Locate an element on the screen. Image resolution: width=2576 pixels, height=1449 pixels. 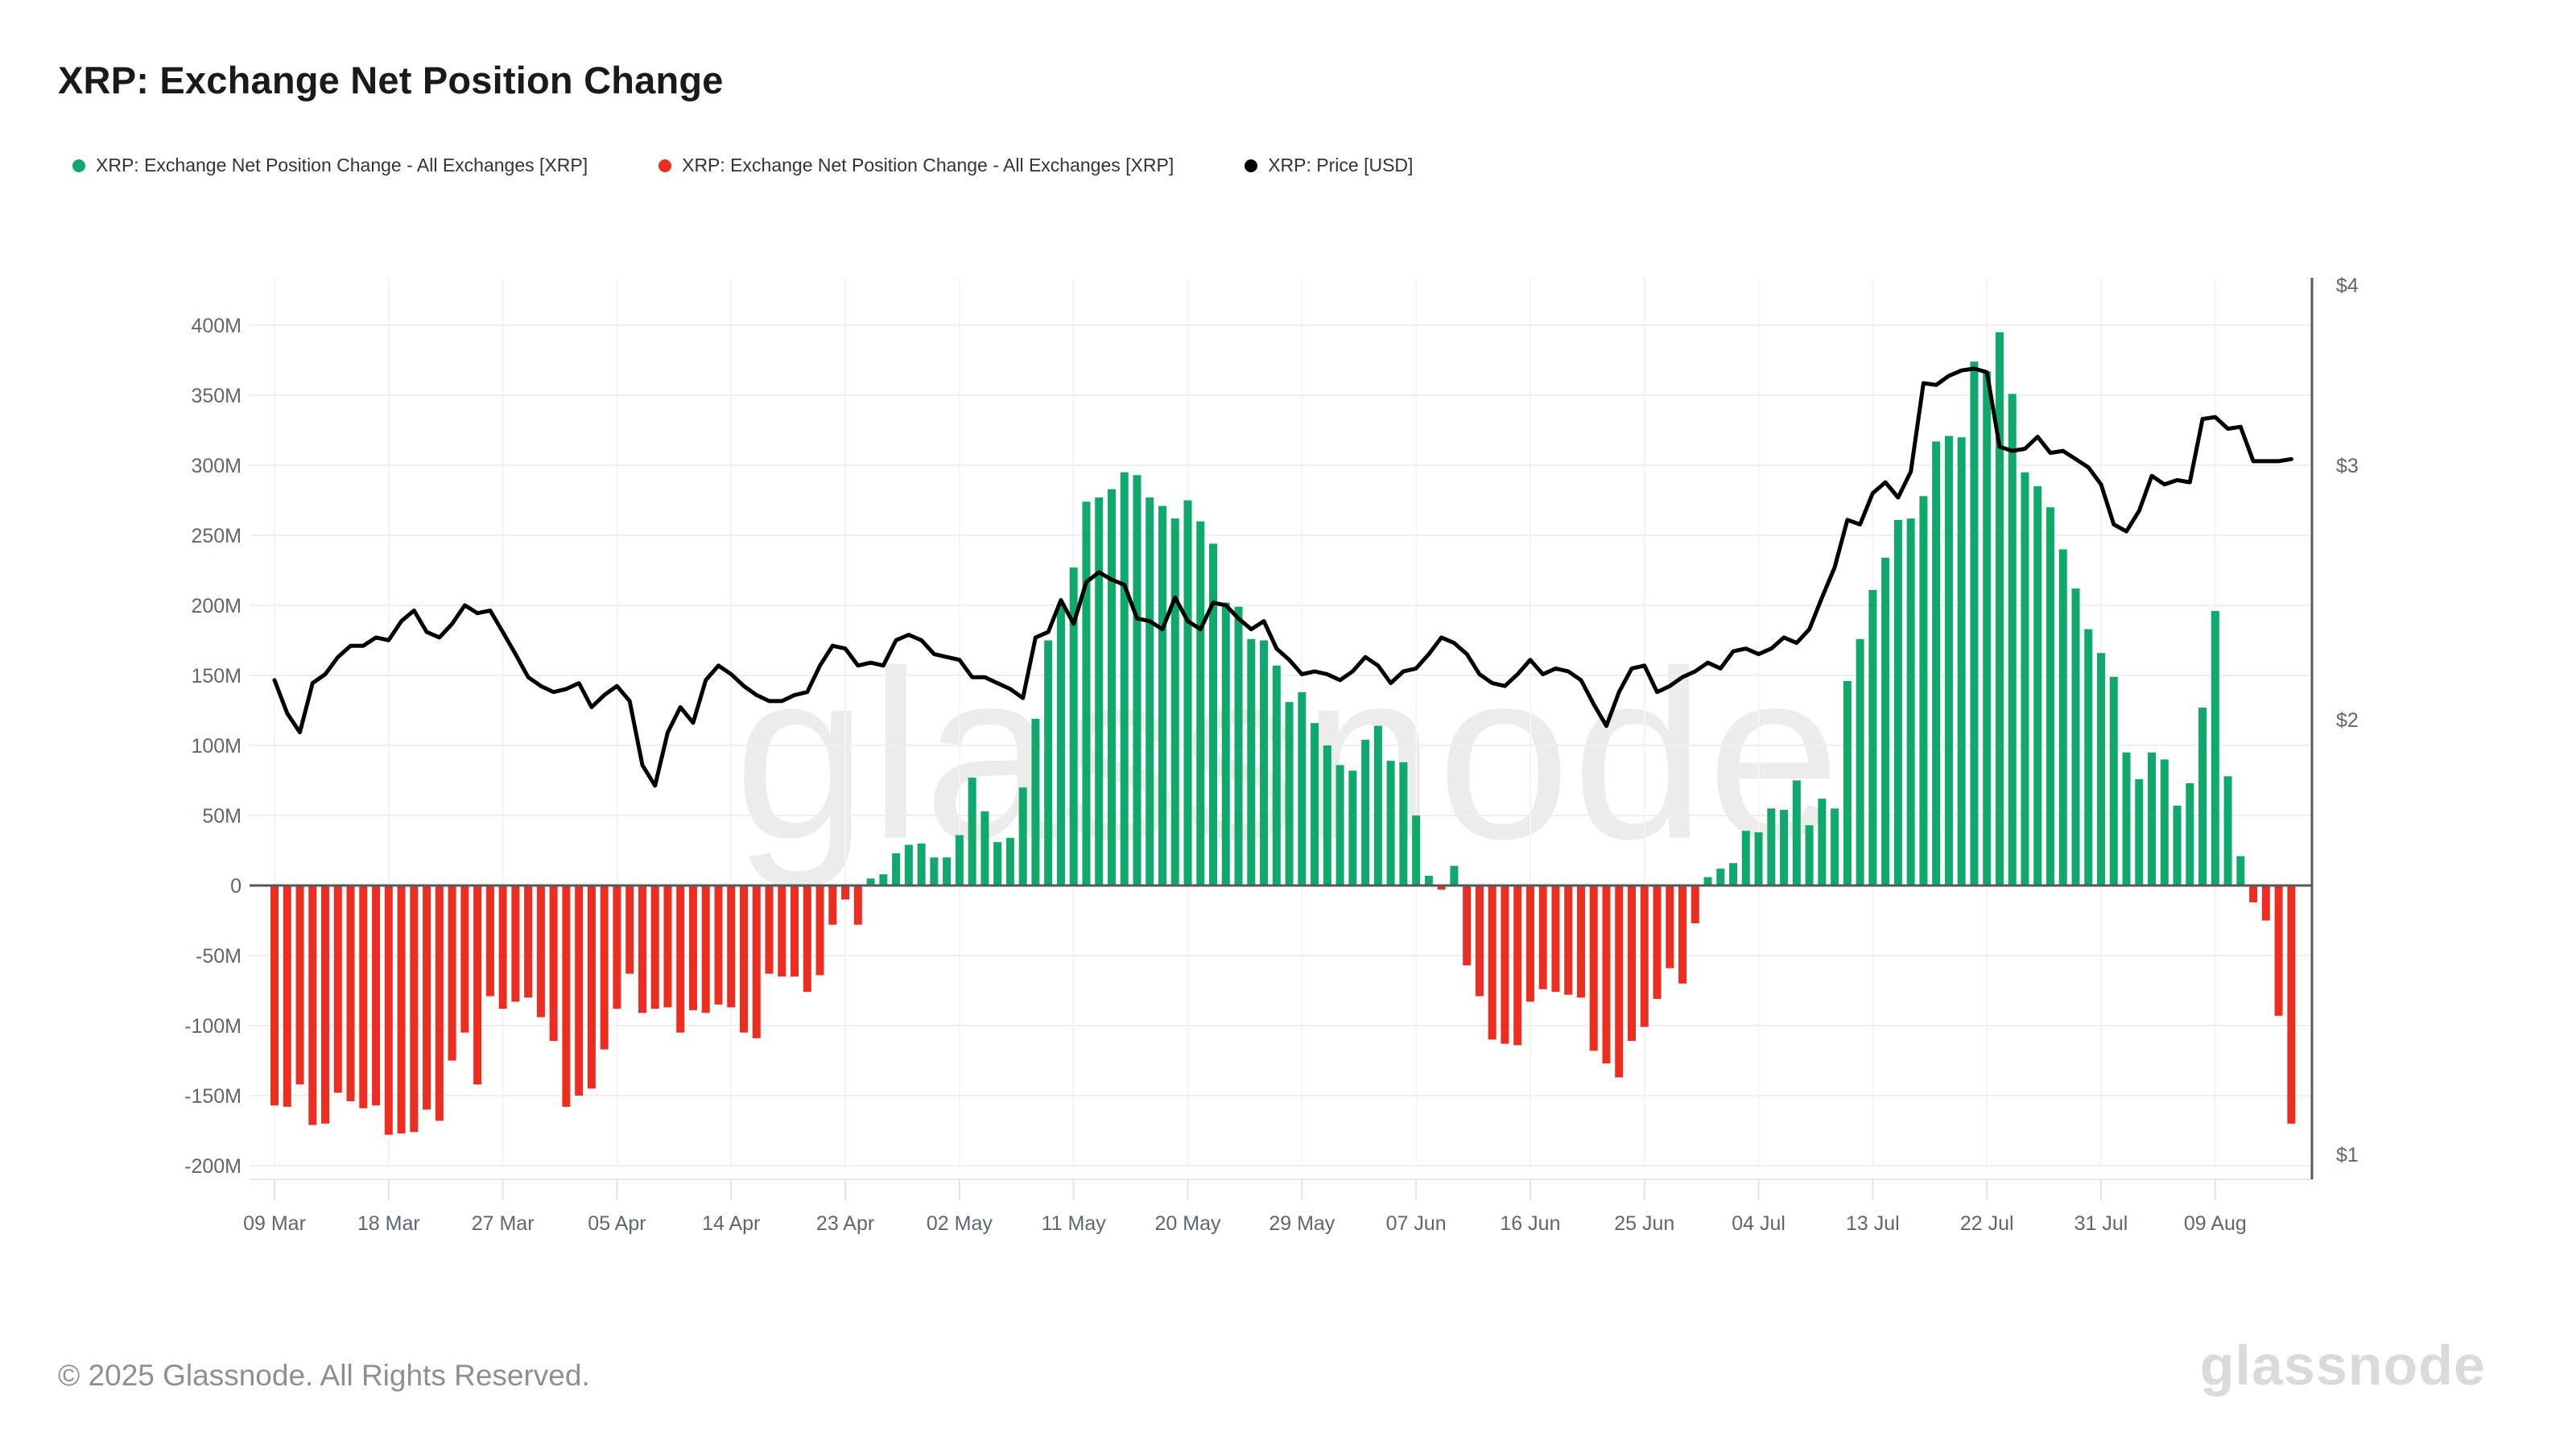
legend-item: XRP: Price [USD] is located at coordinates (1329, 165).